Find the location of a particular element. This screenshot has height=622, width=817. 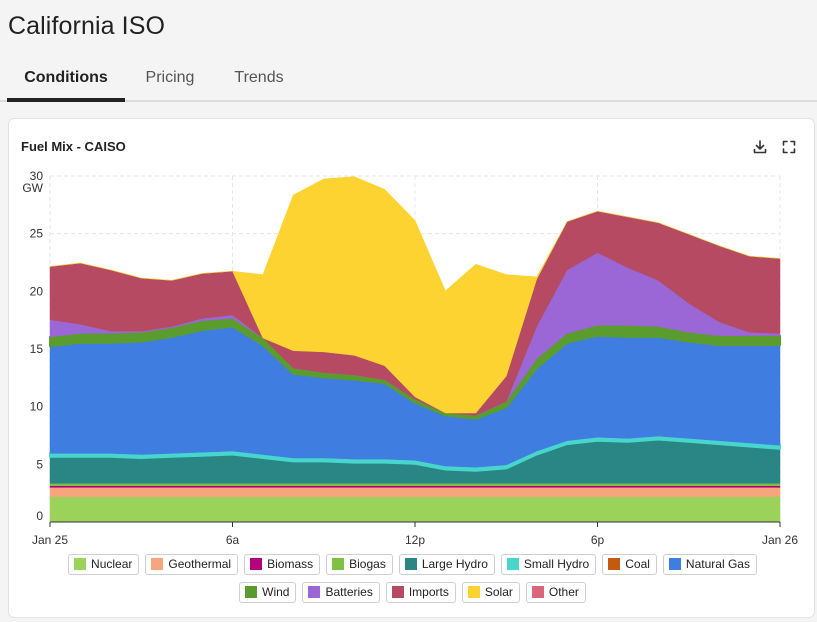

legend-label: Batteries is located at coordinates (349, 592).